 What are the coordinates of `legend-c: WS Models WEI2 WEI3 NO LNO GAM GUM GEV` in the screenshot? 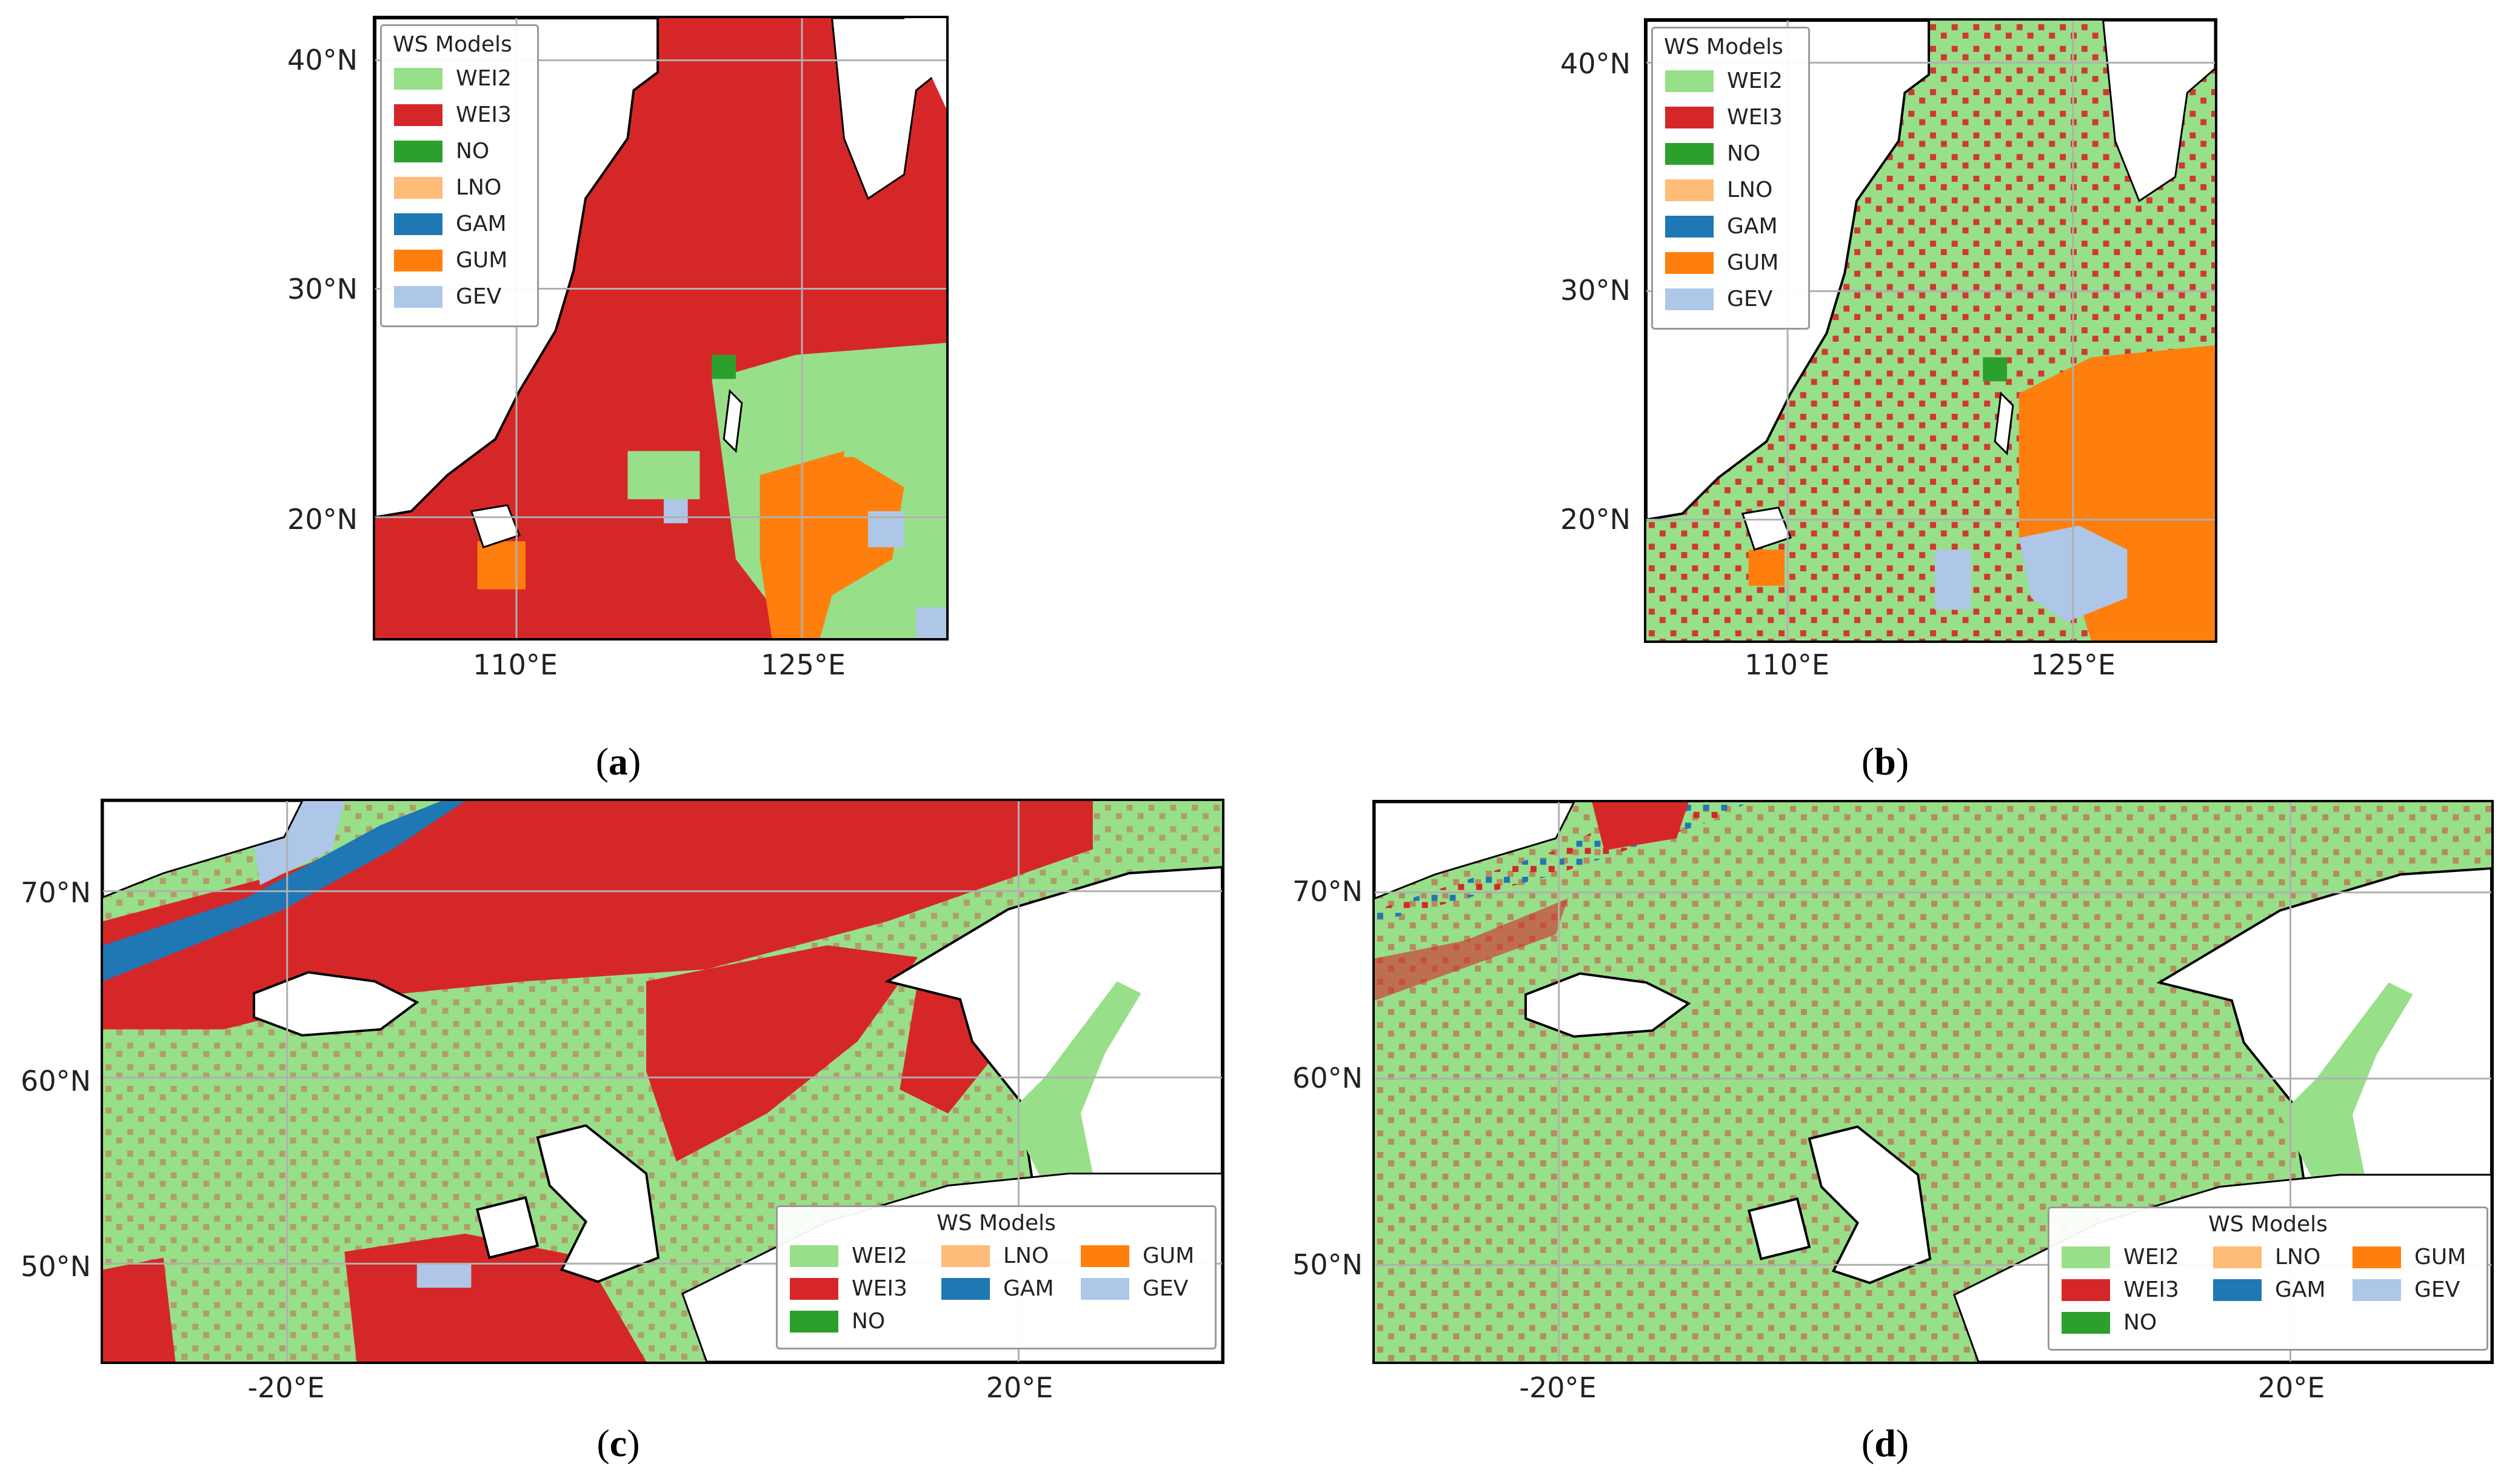 It's located at (996, 1277).